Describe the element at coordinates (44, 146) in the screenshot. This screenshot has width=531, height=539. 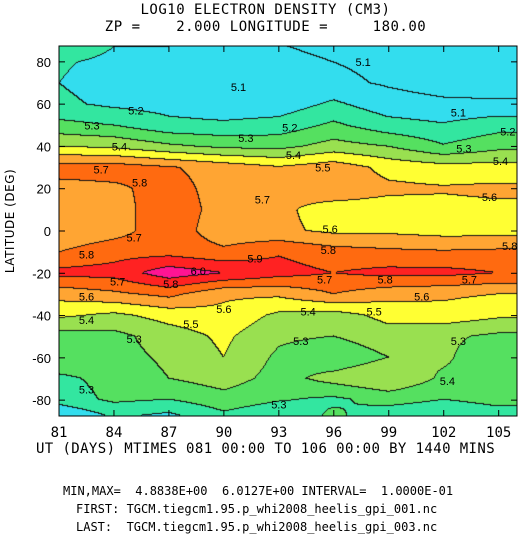
I see `y-tick-label: 40` at that location.